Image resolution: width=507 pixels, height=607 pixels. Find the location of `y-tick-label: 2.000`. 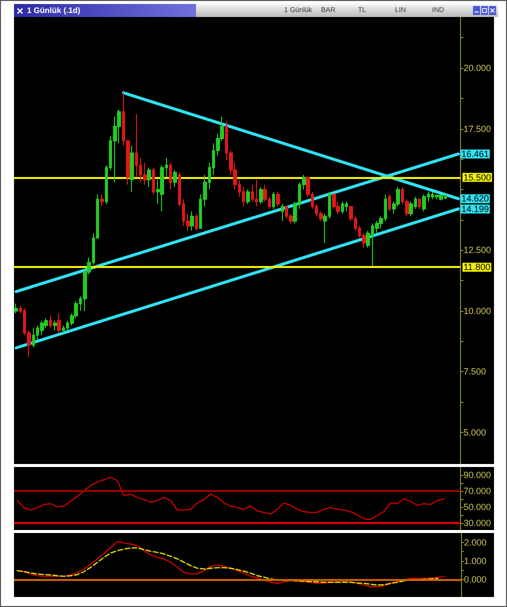

y-tick-label: 2.000 is located at coordinates (475, 542).